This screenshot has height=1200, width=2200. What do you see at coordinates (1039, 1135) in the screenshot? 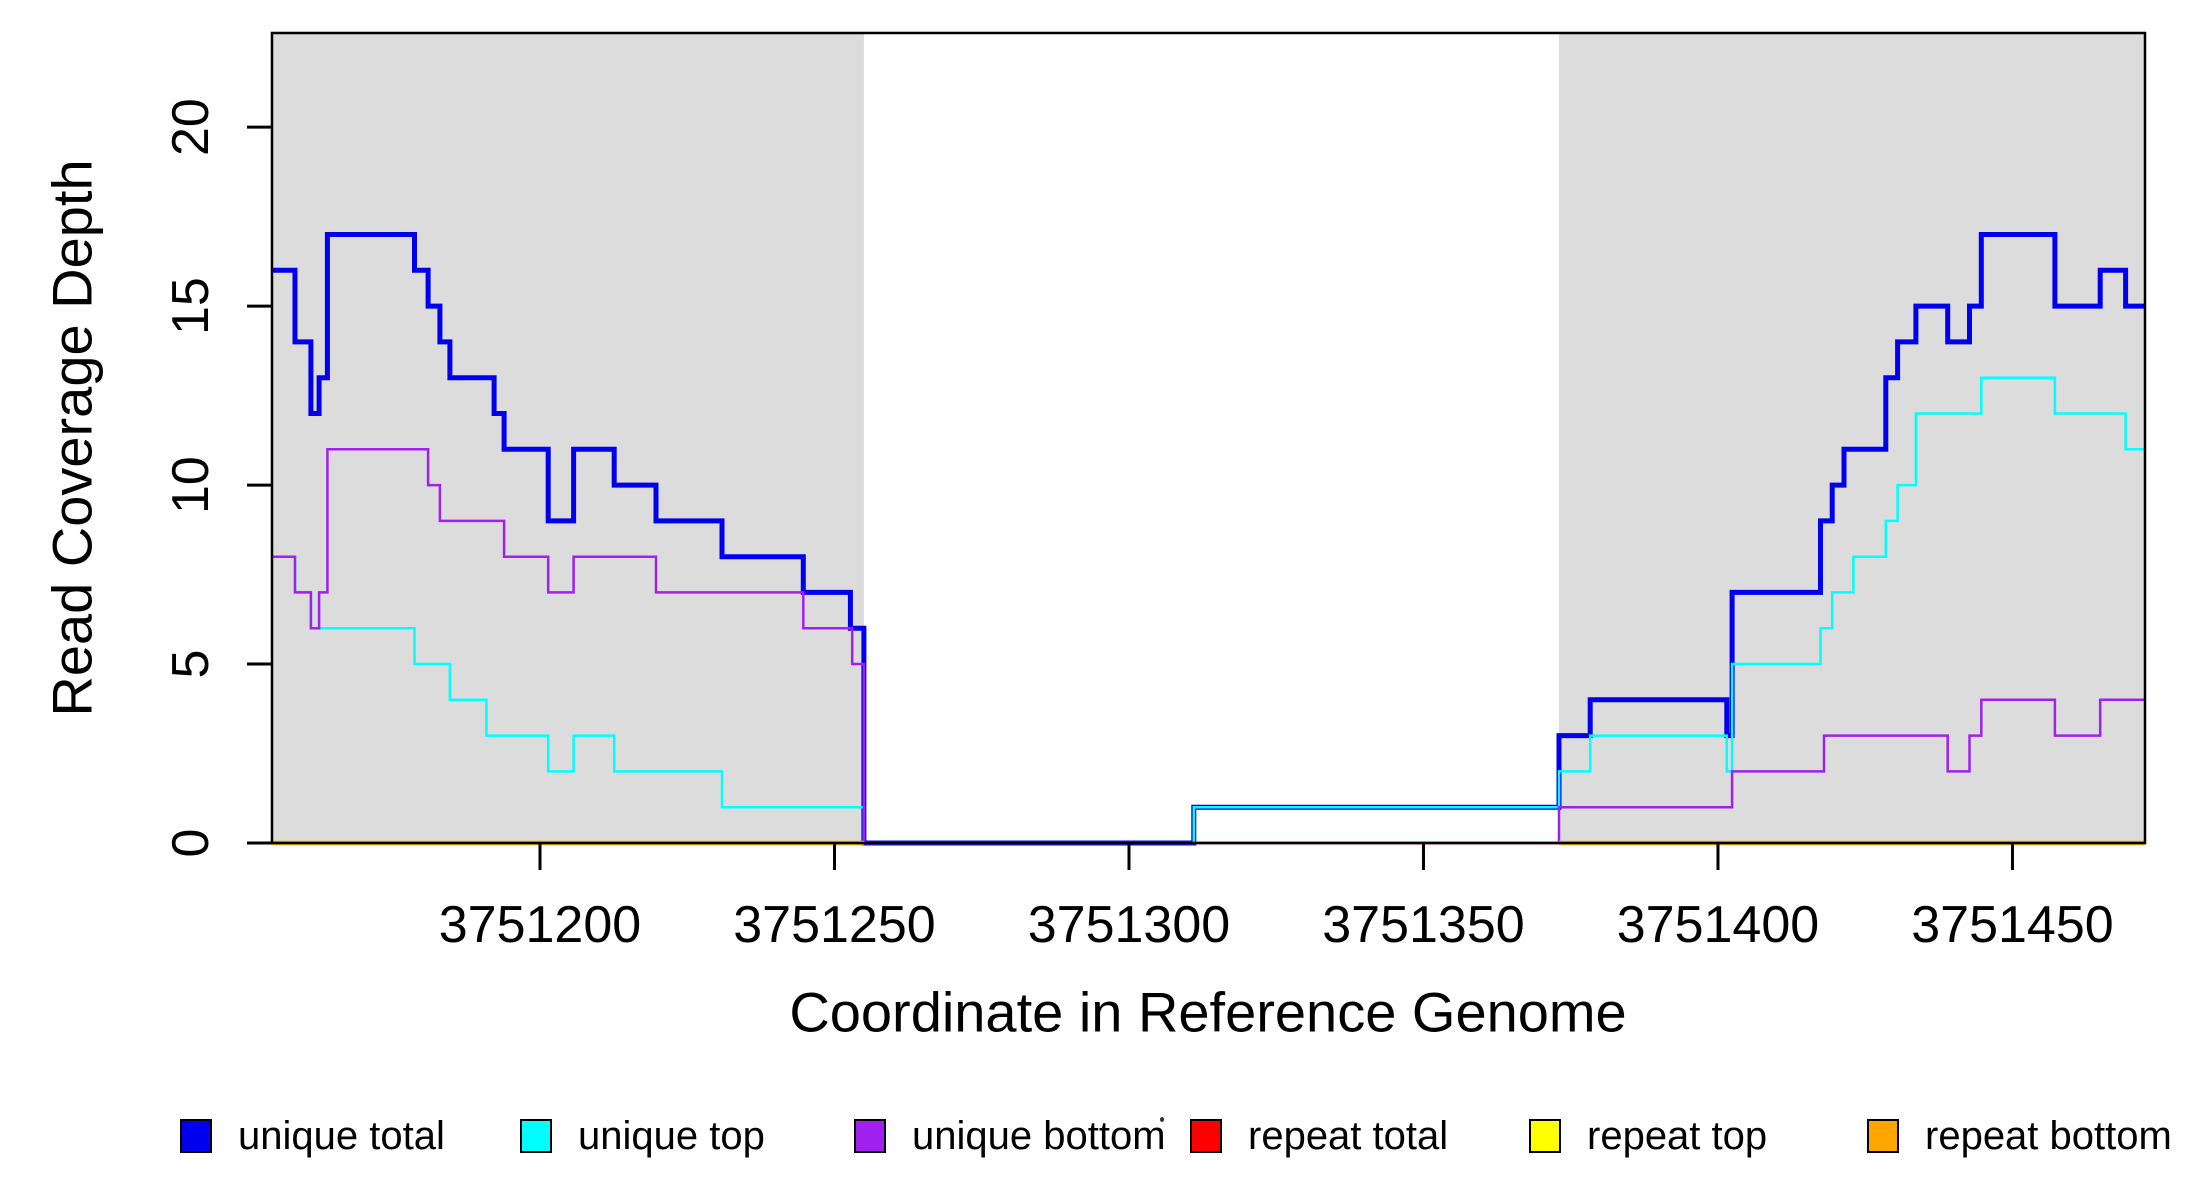
I see `legend-label: unique bottom` at bounding box center [1039, 1135].